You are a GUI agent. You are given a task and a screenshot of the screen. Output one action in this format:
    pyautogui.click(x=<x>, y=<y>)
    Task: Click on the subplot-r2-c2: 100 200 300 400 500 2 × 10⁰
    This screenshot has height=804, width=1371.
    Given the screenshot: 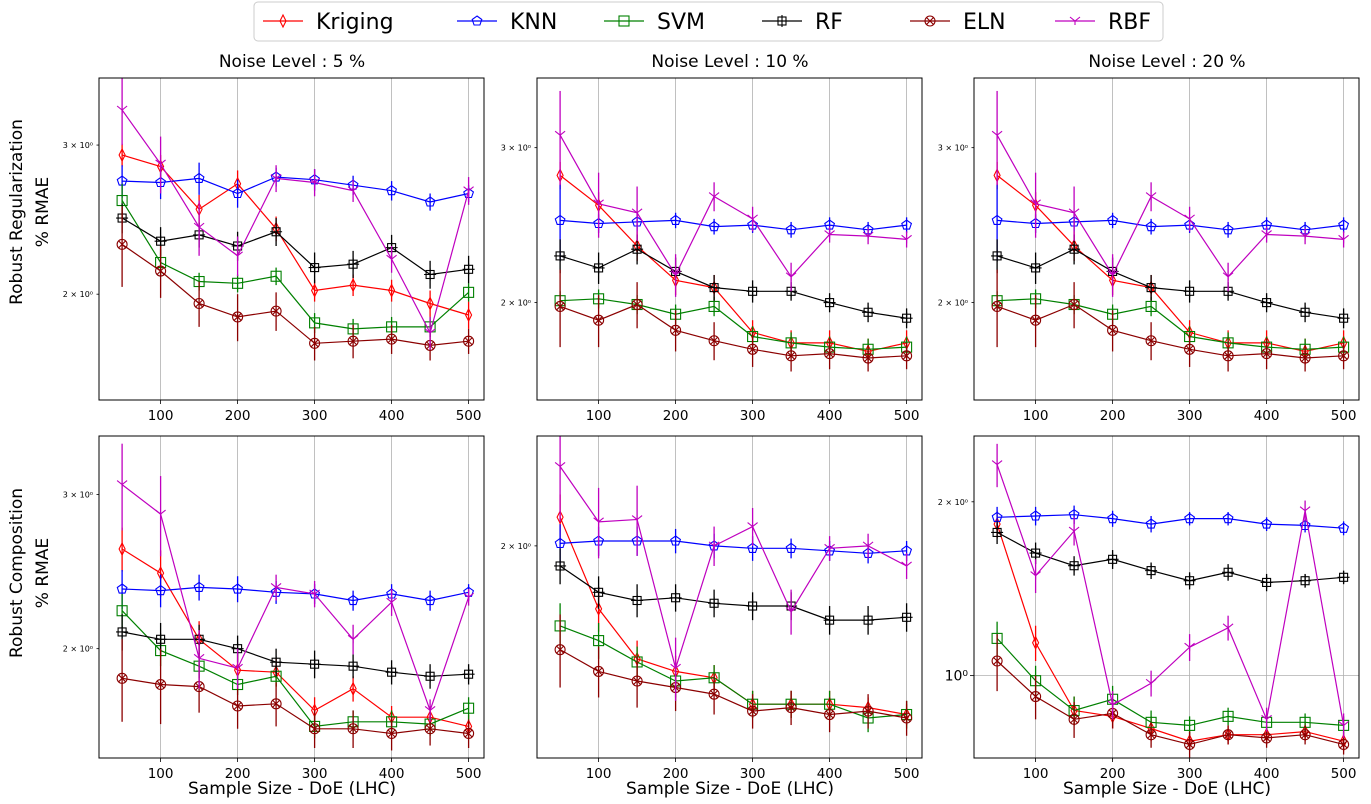 What is the action you would take?
    pyautogui.click(x=712, y=608)
    